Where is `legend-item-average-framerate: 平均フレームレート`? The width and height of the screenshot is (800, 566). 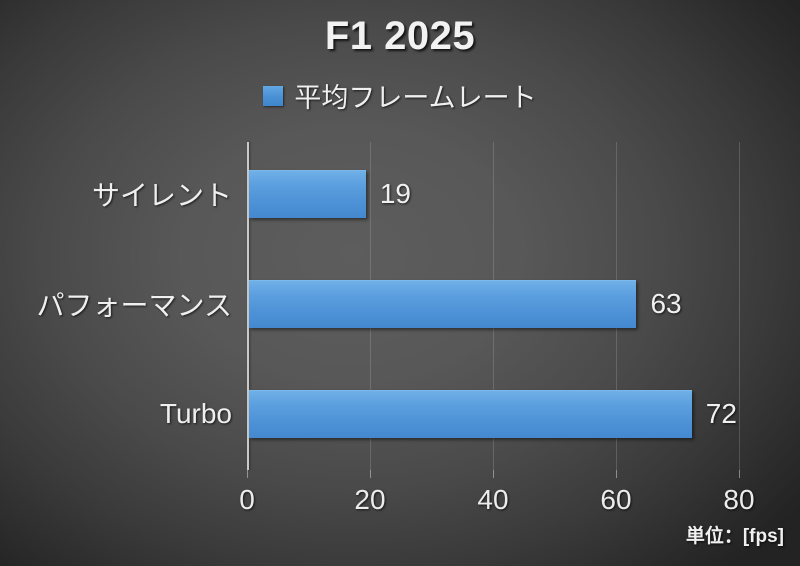 legend-item-average-framerate: 平均フレームレート is located at coordinates (400, 95).